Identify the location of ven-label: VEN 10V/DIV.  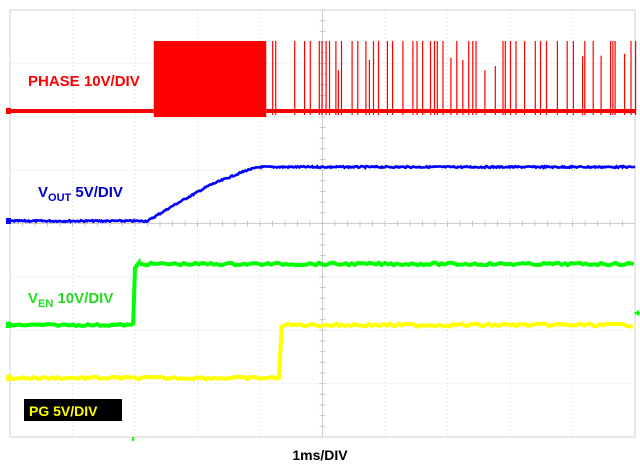
(70, 300).